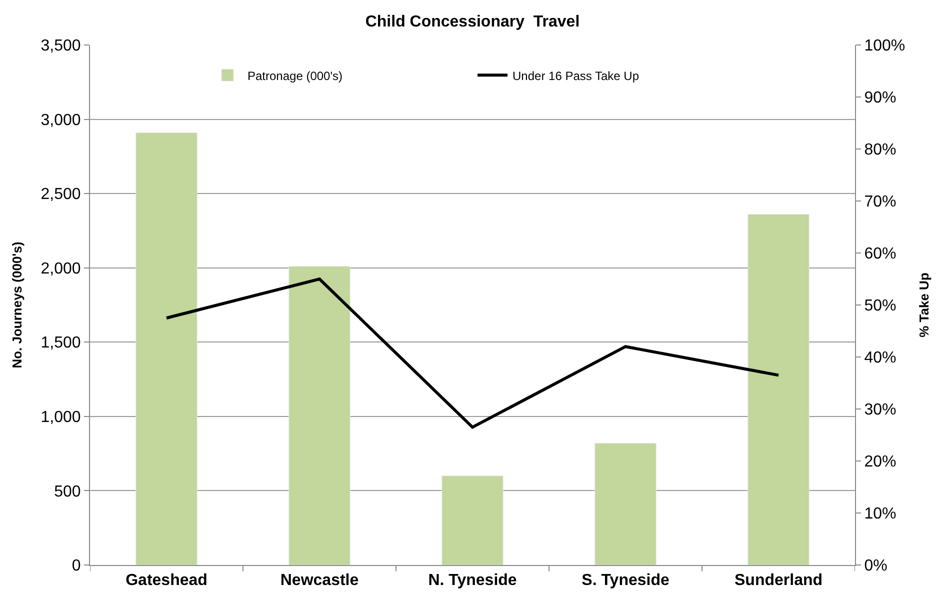 Image resolution: width=945 pixels, height=605 pixels. Describe the element at coordinates (295, 75) in the screenshot. I see `legend-label: Patronage (000's)` at that location.